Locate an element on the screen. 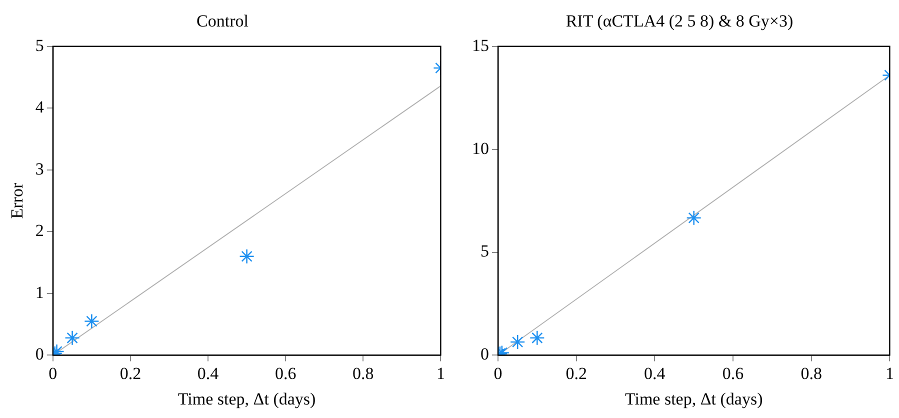  y-axis-title: Error is located at coordinates (17, 200).